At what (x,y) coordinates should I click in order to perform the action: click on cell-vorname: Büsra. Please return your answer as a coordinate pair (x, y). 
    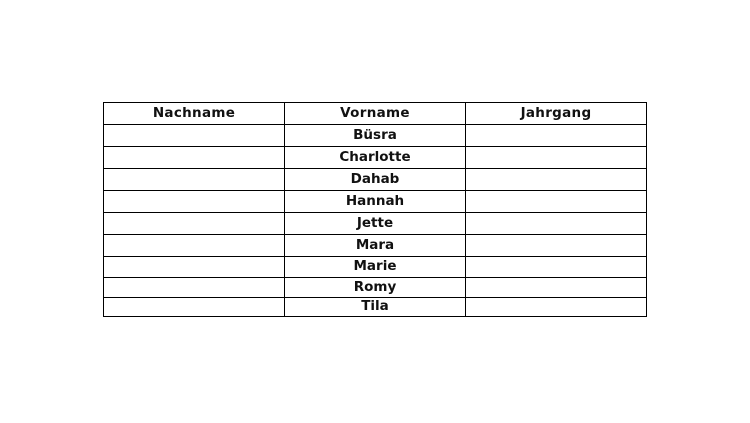
    Looking at the image, I should click on (375, 135).